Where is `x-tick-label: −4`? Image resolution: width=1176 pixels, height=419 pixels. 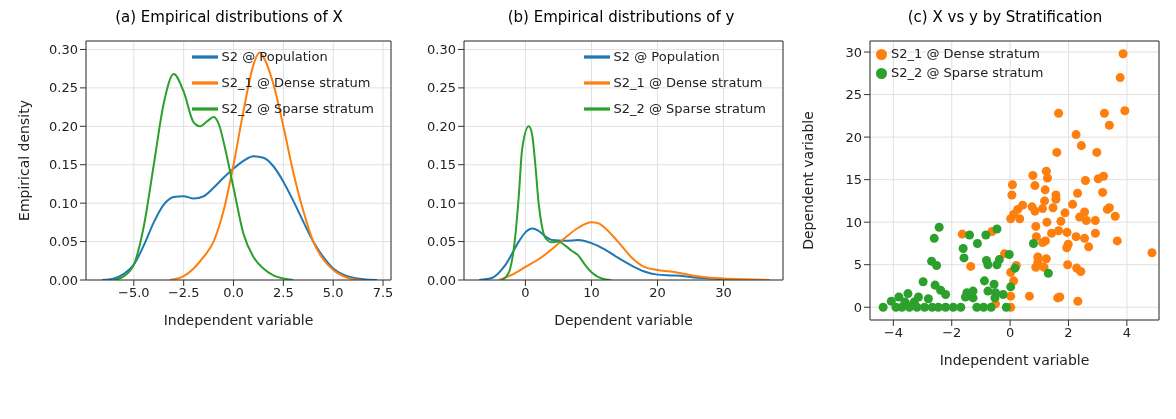
x-tick-label: −4 is located at coordinates (893, 333).